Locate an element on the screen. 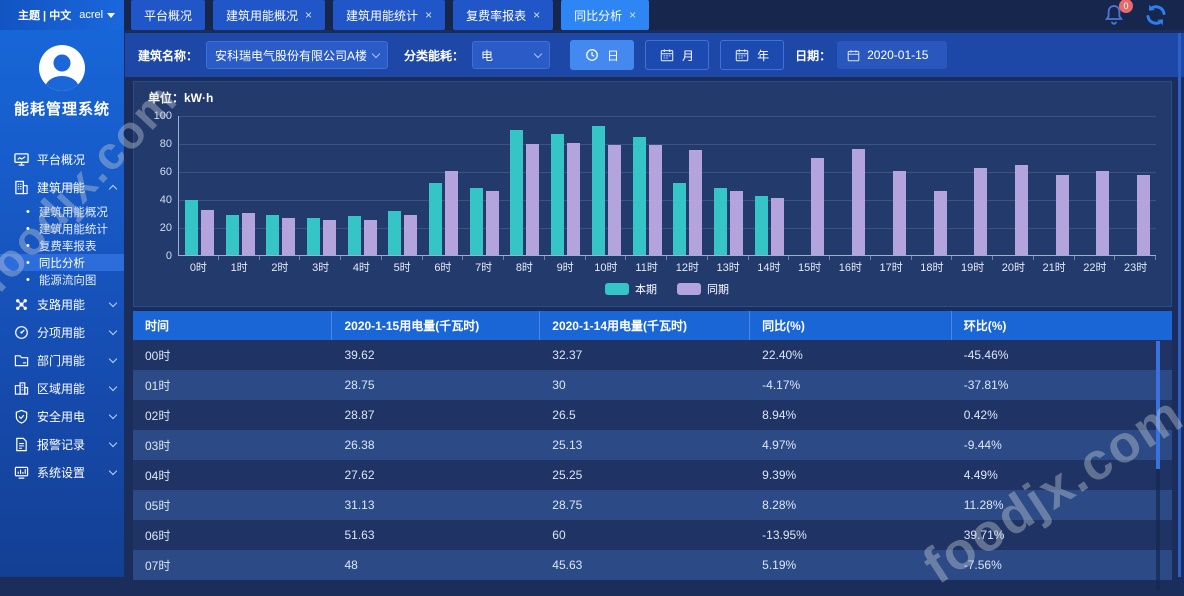 Image resolution: width=1184 pixels, height=596 pixels. tab-同比分析: 同比分析× is located at coordinates (605, 15).